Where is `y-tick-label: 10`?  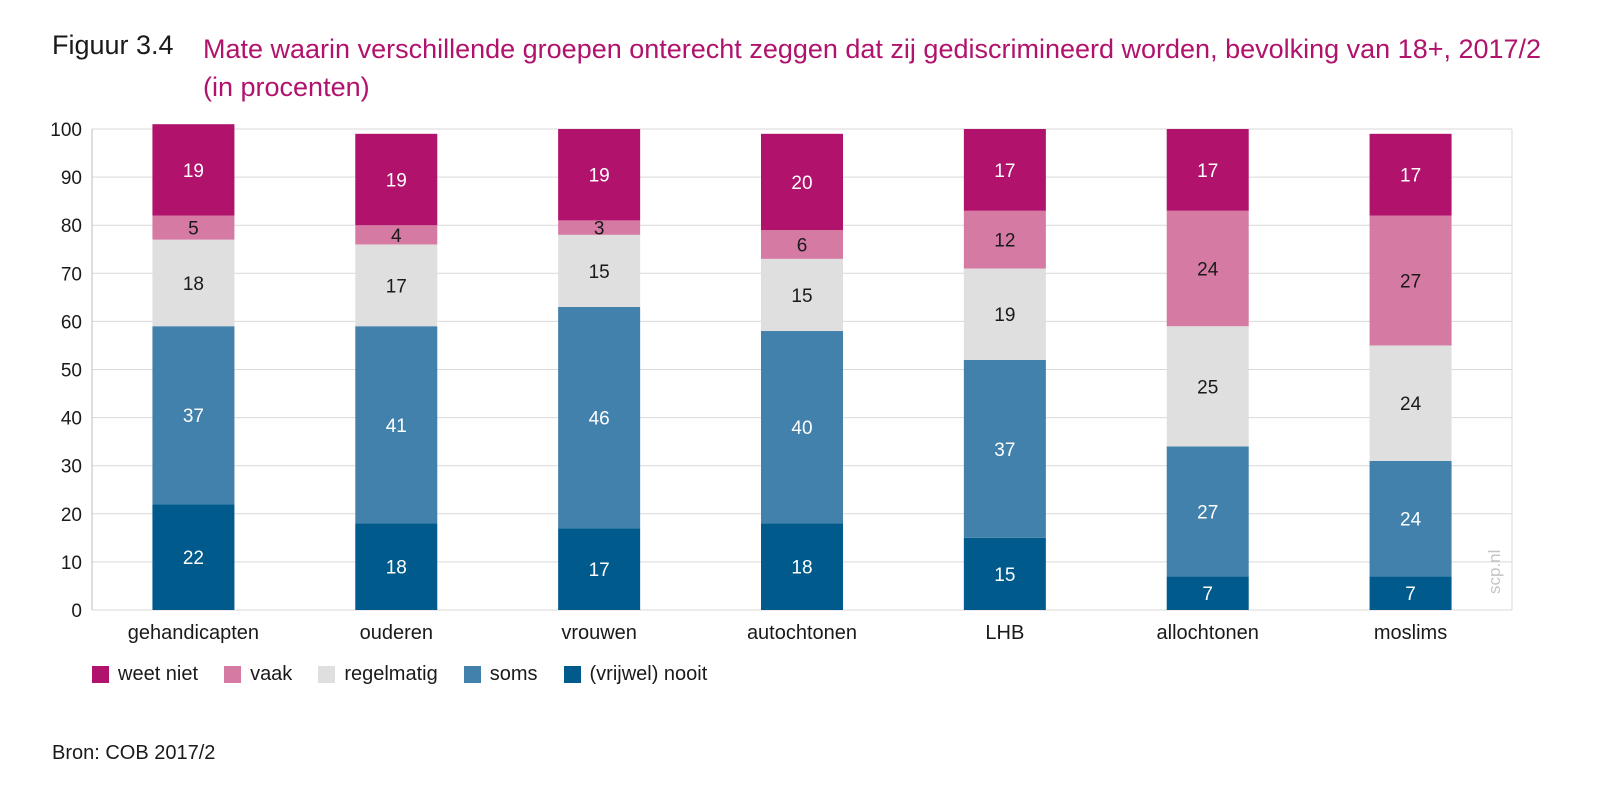 y-tick-label: 10 is located at coordinates (71, 563).